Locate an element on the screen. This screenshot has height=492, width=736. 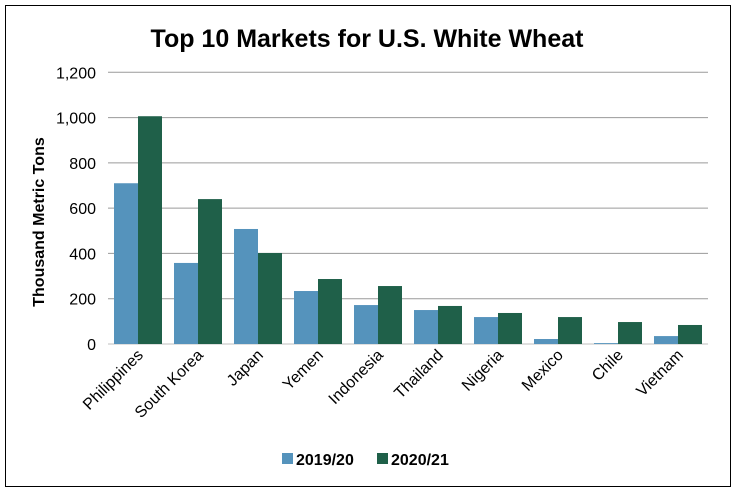
legend-label: 2020/21 is located at coordinates (420, 460).